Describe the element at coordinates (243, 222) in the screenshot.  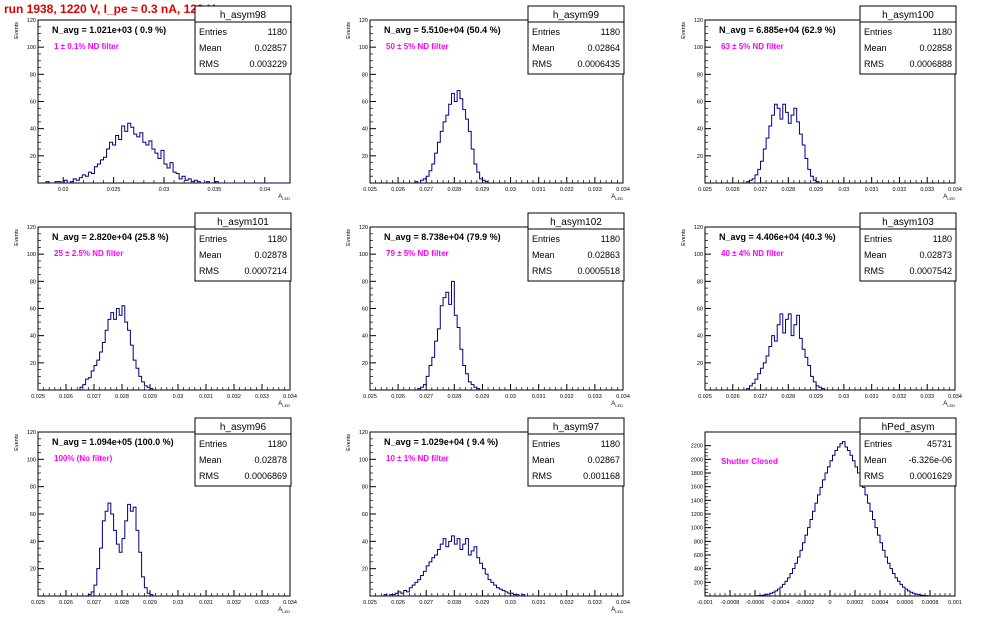
I see `stats-box-title: h_asym101` at that location.